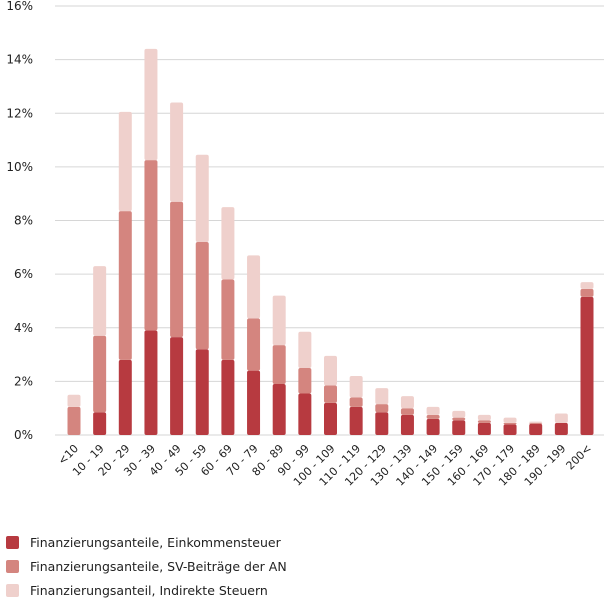 This screenshot has width=606, height=602. I want to click on legend-label-sv-beitraege: Finanzierungsanteile, SV-Beiträge der AN, so click(158, 566).